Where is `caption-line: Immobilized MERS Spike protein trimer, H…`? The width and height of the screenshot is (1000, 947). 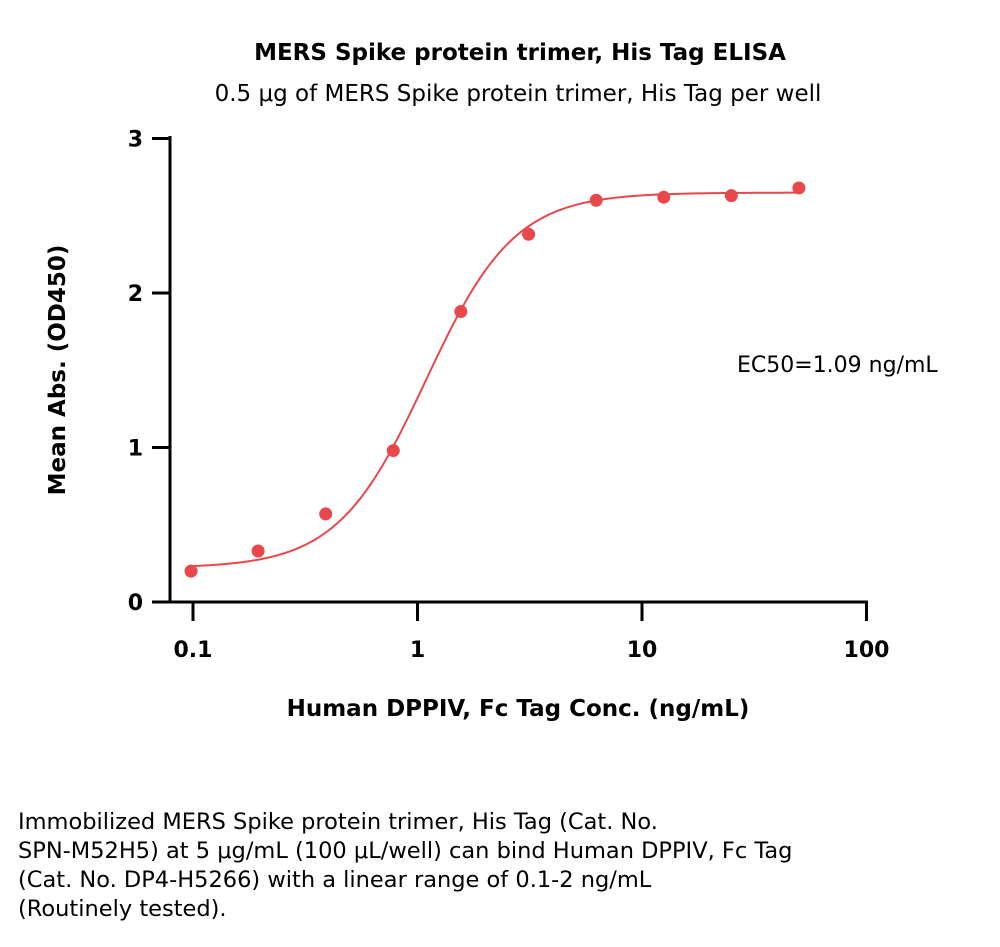 caption-line: Immobilized MERS Spike protein trimer, H… is located at coordinates (338, 822).